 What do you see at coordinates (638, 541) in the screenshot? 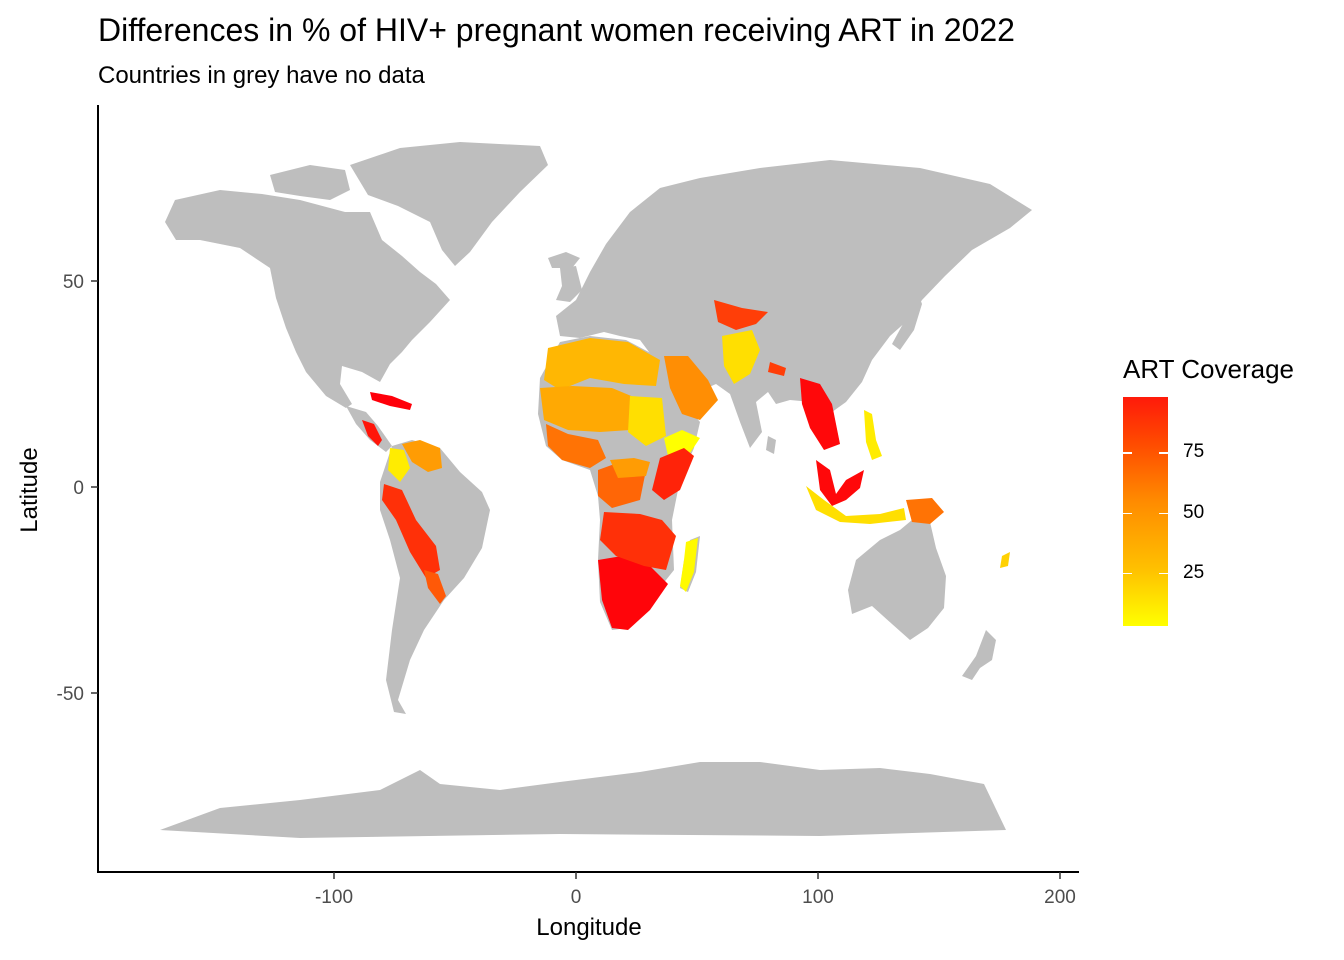
I see `region-angola-zambia-mozambique` at bounding box center [638, 541].